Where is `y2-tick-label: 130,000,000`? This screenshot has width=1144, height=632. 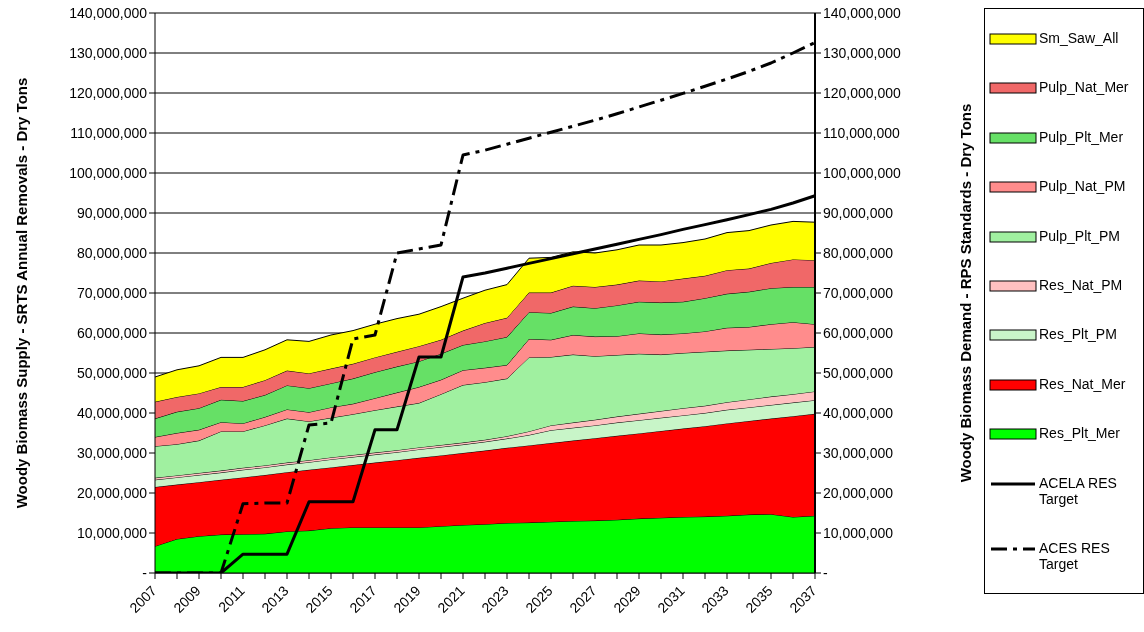
y2-tick-label: 130,000,000 is located at coordinates (862, 52).